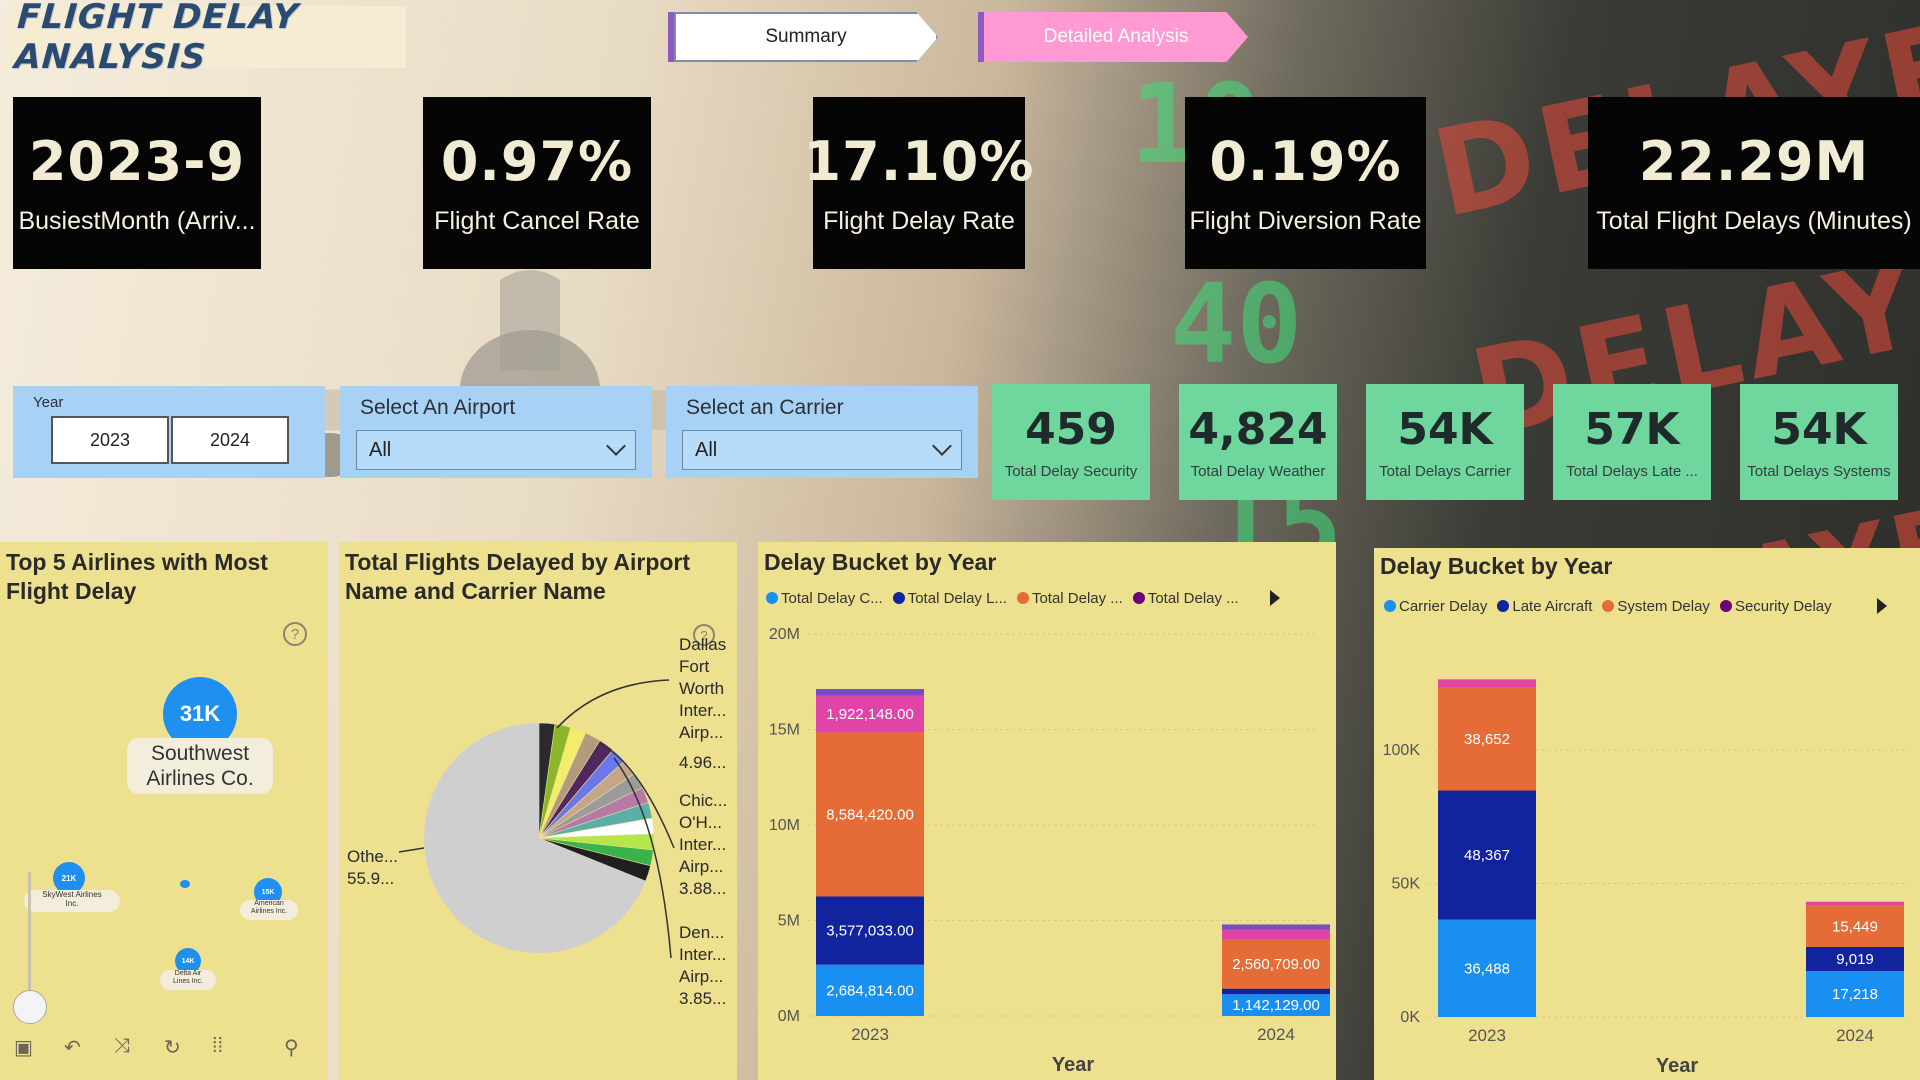 Image resolution: width=1920 pixels, height=1080 pixels. I want to click on zoom-slider-handle, so click(30, 1007).